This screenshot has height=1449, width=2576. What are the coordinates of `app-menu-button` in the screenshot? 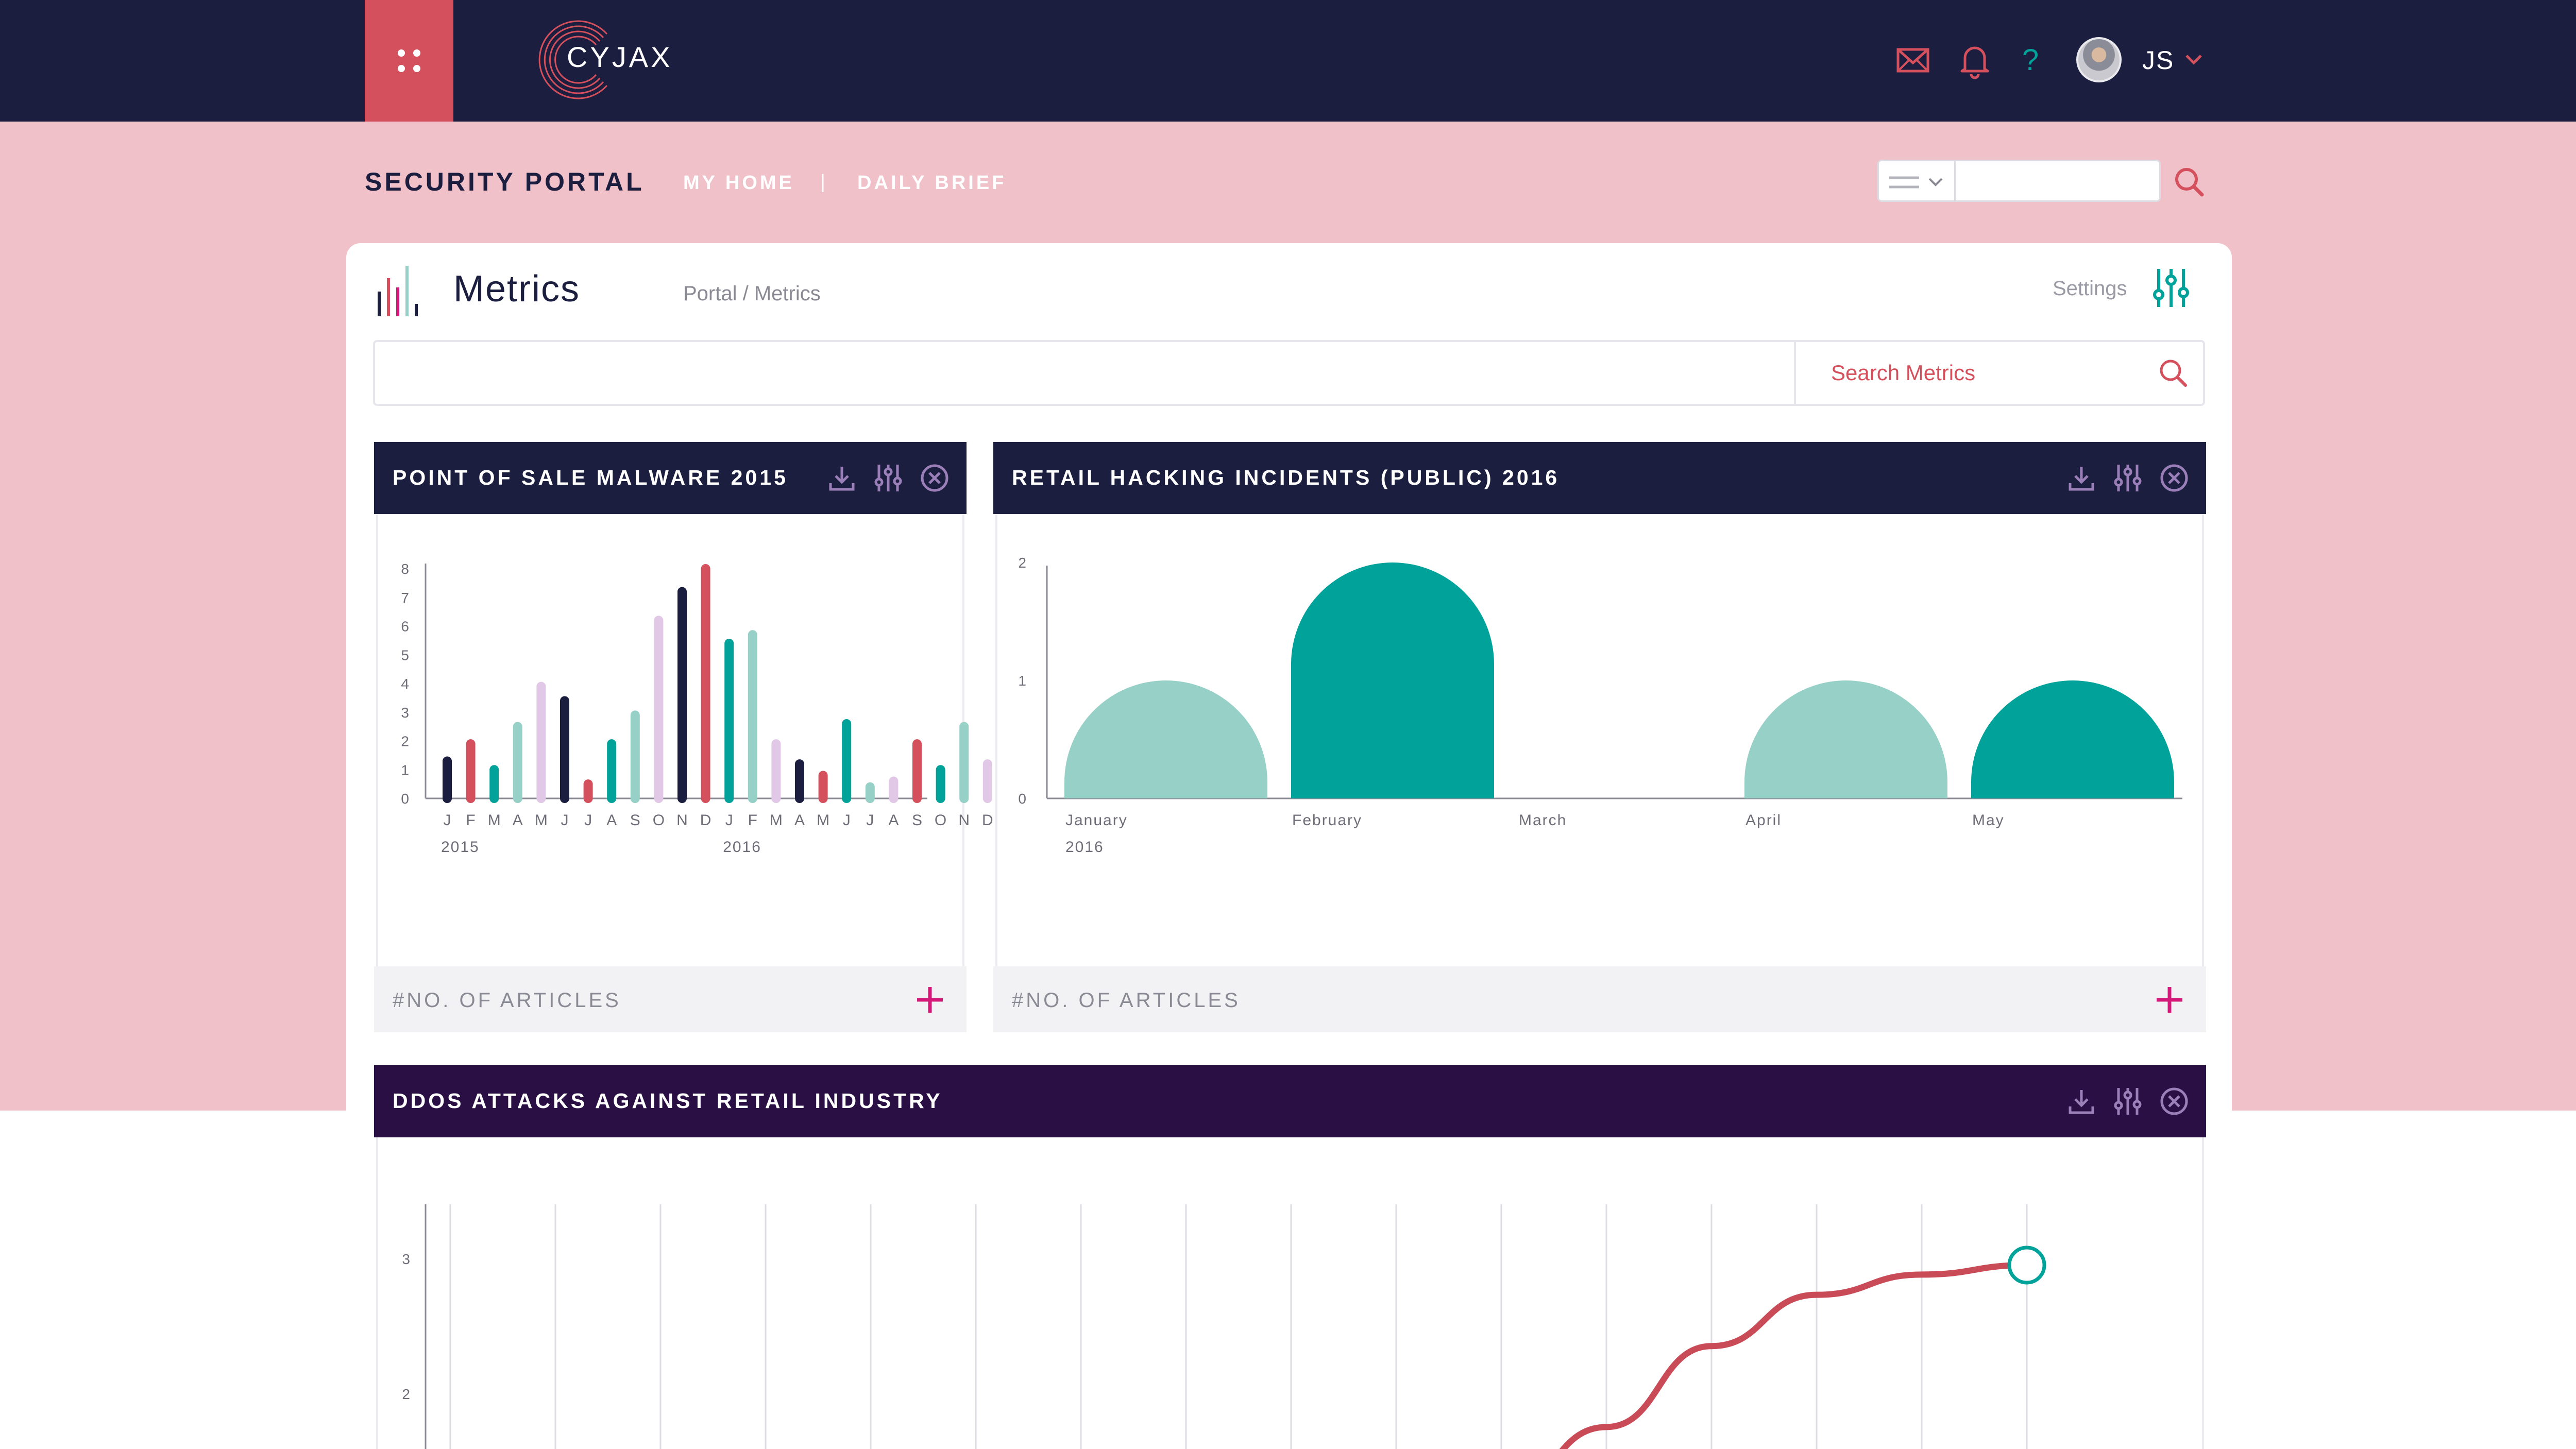 It's located at (409, 61).